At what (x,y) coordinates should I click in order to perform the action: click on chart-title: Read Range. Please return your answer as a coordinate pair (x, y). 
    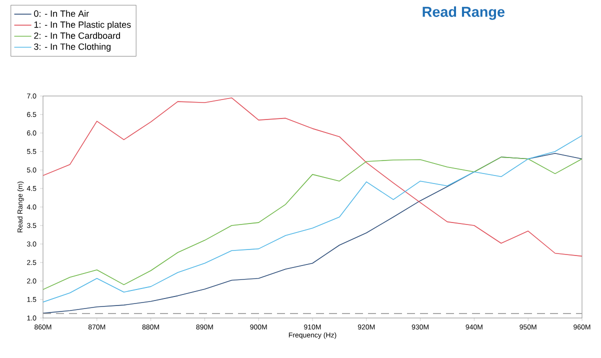
    Looking at the image, I should click on (463, 13).